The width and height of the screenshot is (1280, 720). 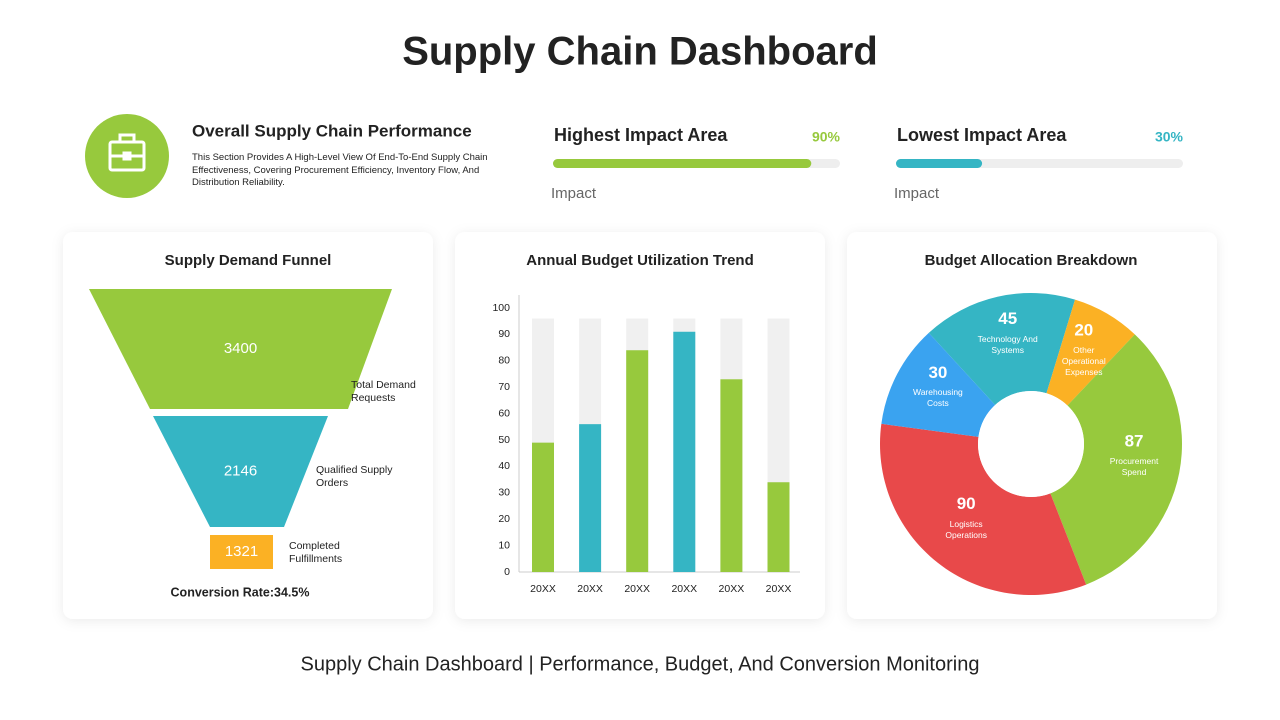 I want to click on chart-title: Supply Demand Funnel, so click(x=248, y=260).